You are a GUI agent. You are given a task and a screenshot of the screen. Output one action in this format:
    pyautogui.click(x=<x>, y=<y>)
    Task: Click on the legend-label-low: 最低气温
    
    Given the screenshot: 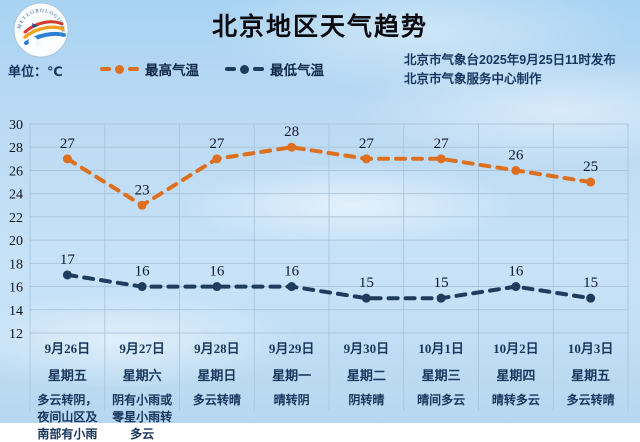 What is the action you would take?
    pyautogui.click(x=297, y=70)
    